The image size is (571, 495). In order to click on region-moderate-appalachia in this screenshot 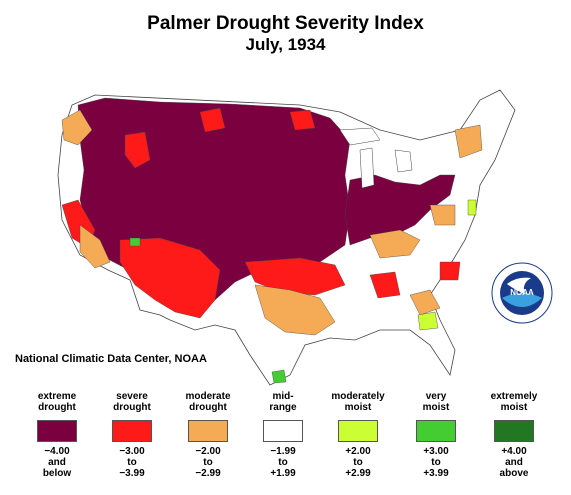, I will do `click(412, 231)`.